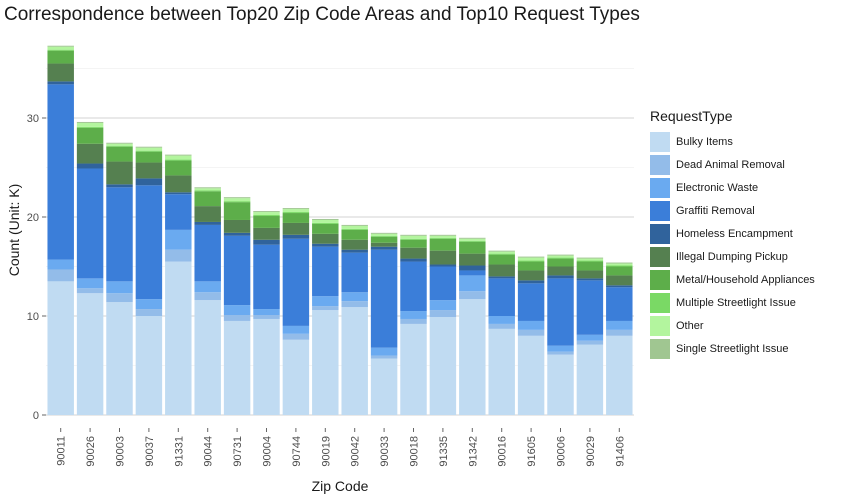  What do you see at coordinates (715, 210) in the screenshot?
I see `legend-label: Graffiti Removal` at bounding box center [715, 210].